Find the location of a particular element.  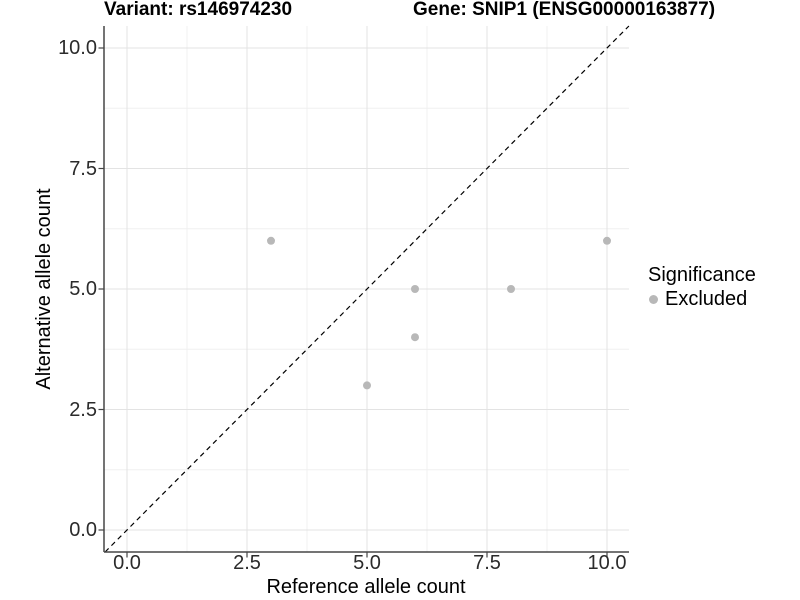

excluded-point-icon is located at coordinates (653, 299).